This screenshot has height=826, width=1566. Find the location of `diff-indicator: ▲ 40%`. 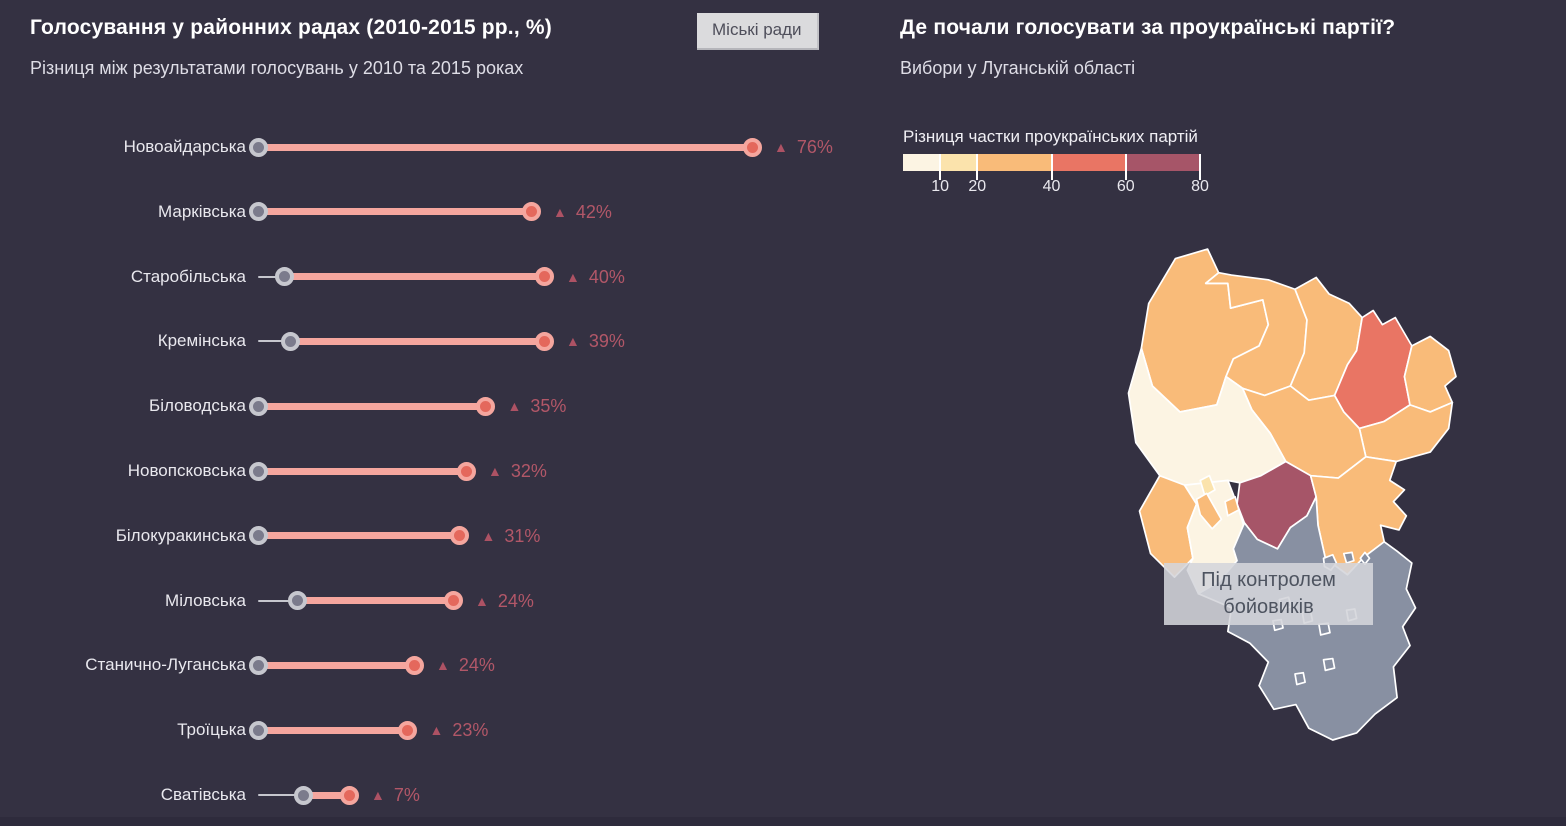

diff-indicator: ▲ 40% is located at coordinates (595, 277).